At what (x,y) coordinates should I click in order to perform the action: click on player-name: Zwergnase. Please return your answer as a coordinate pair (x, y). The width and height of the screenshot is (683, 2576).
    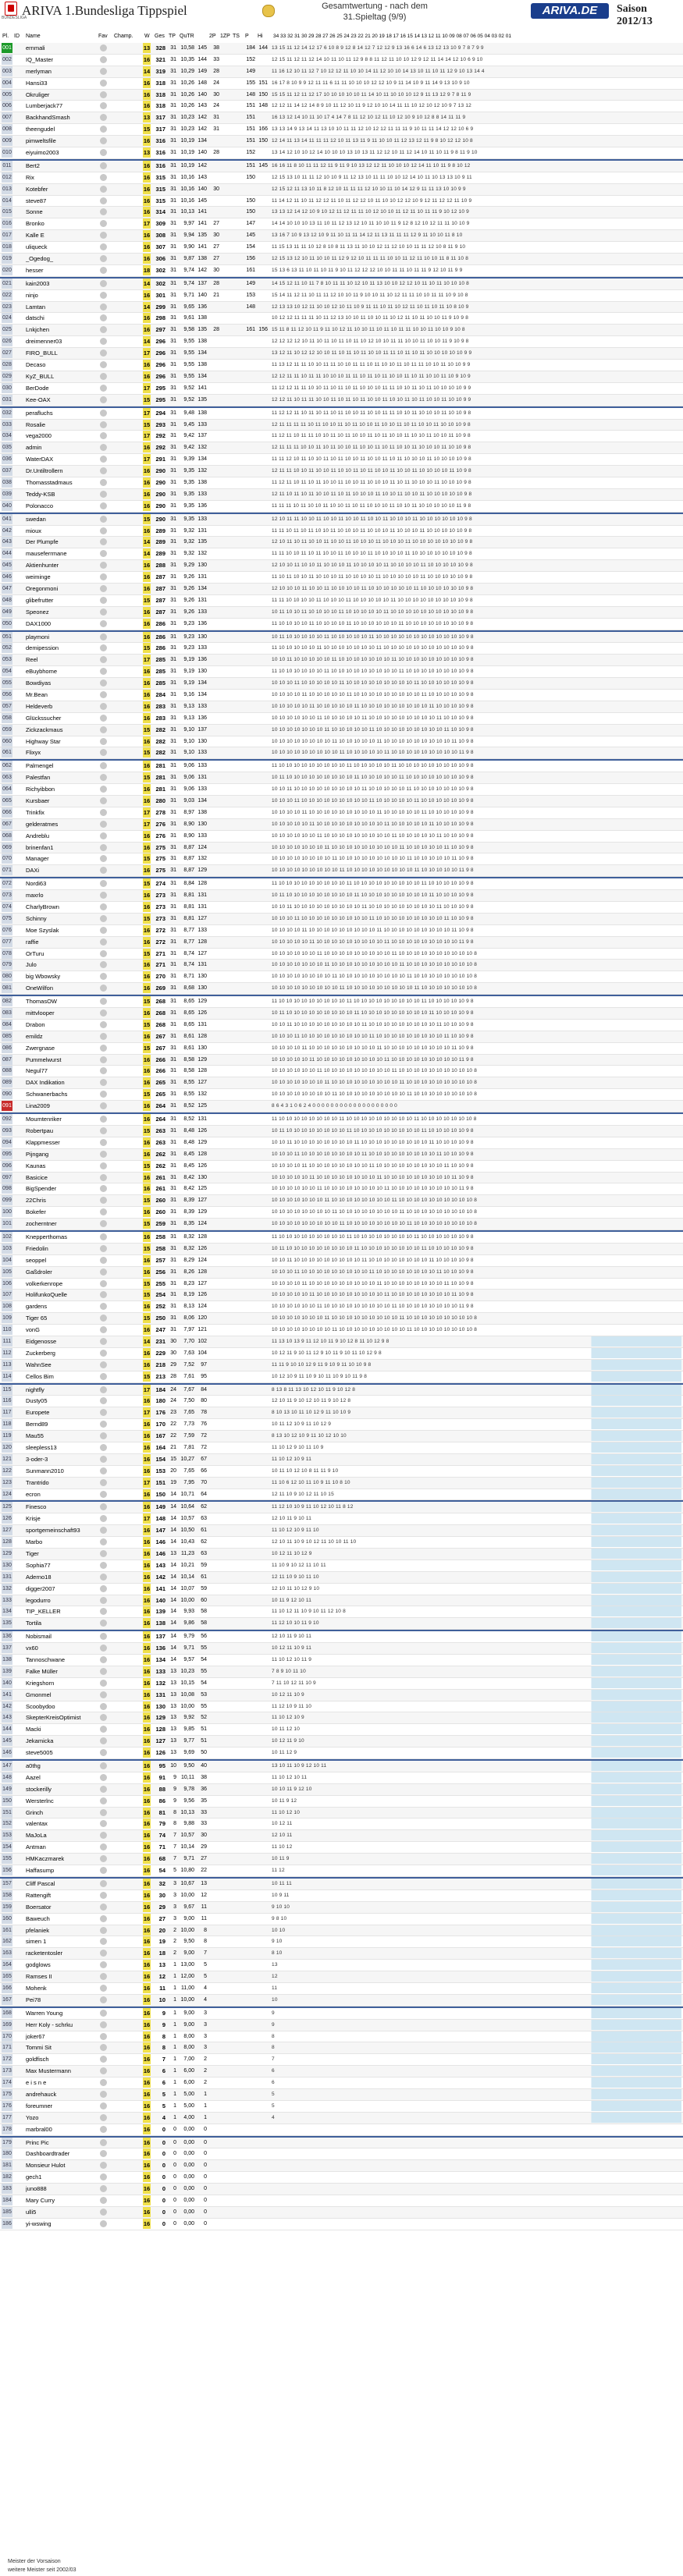
    Looking at the image, I should click on (40, 1048).